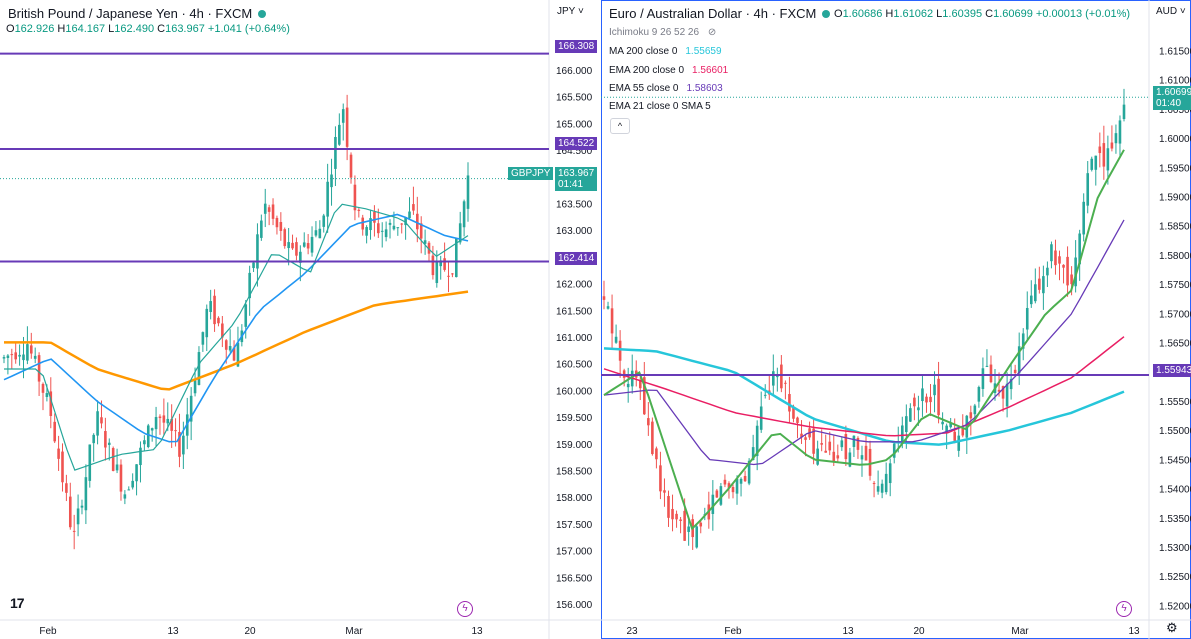 This screenshot has height=639, width=1191. What do you see at coordinates (989, 14) in the screenshot?
I see `ohlc-c-label: C` at bounding box center [989, 14].